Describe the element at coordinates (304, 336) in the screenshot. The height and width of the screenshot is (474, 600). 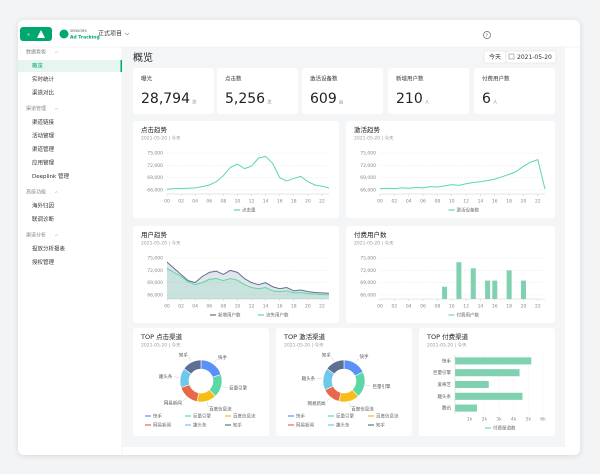
I see `chart-title: TOP 激活渠道` at that location.